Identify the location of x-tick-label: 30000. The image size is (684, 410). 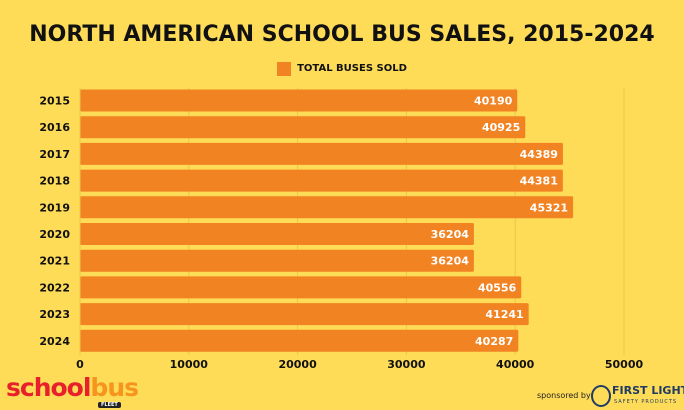
(406, 364).